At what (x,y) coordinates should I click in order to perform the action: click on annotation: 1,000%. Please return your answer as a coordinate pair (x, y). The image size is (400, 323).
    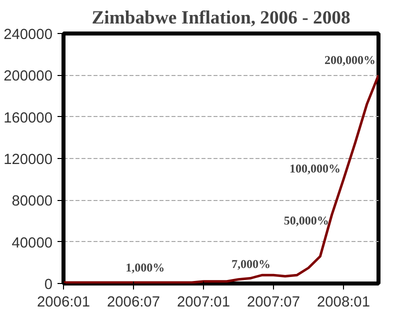
    Looking at the image, I should click on (145, 267).